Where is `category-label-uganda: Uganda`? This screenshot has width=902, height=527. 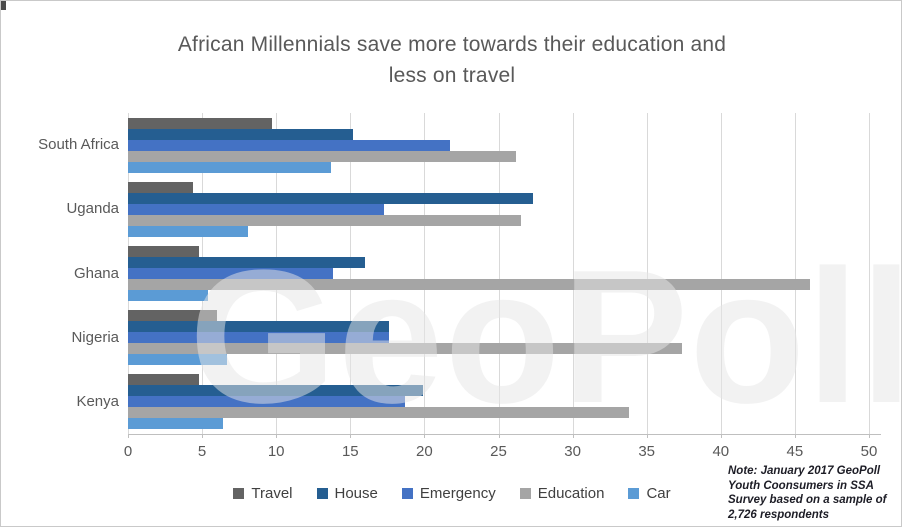
category-label-uganda: Uganda is located at coordinates (92, 209).